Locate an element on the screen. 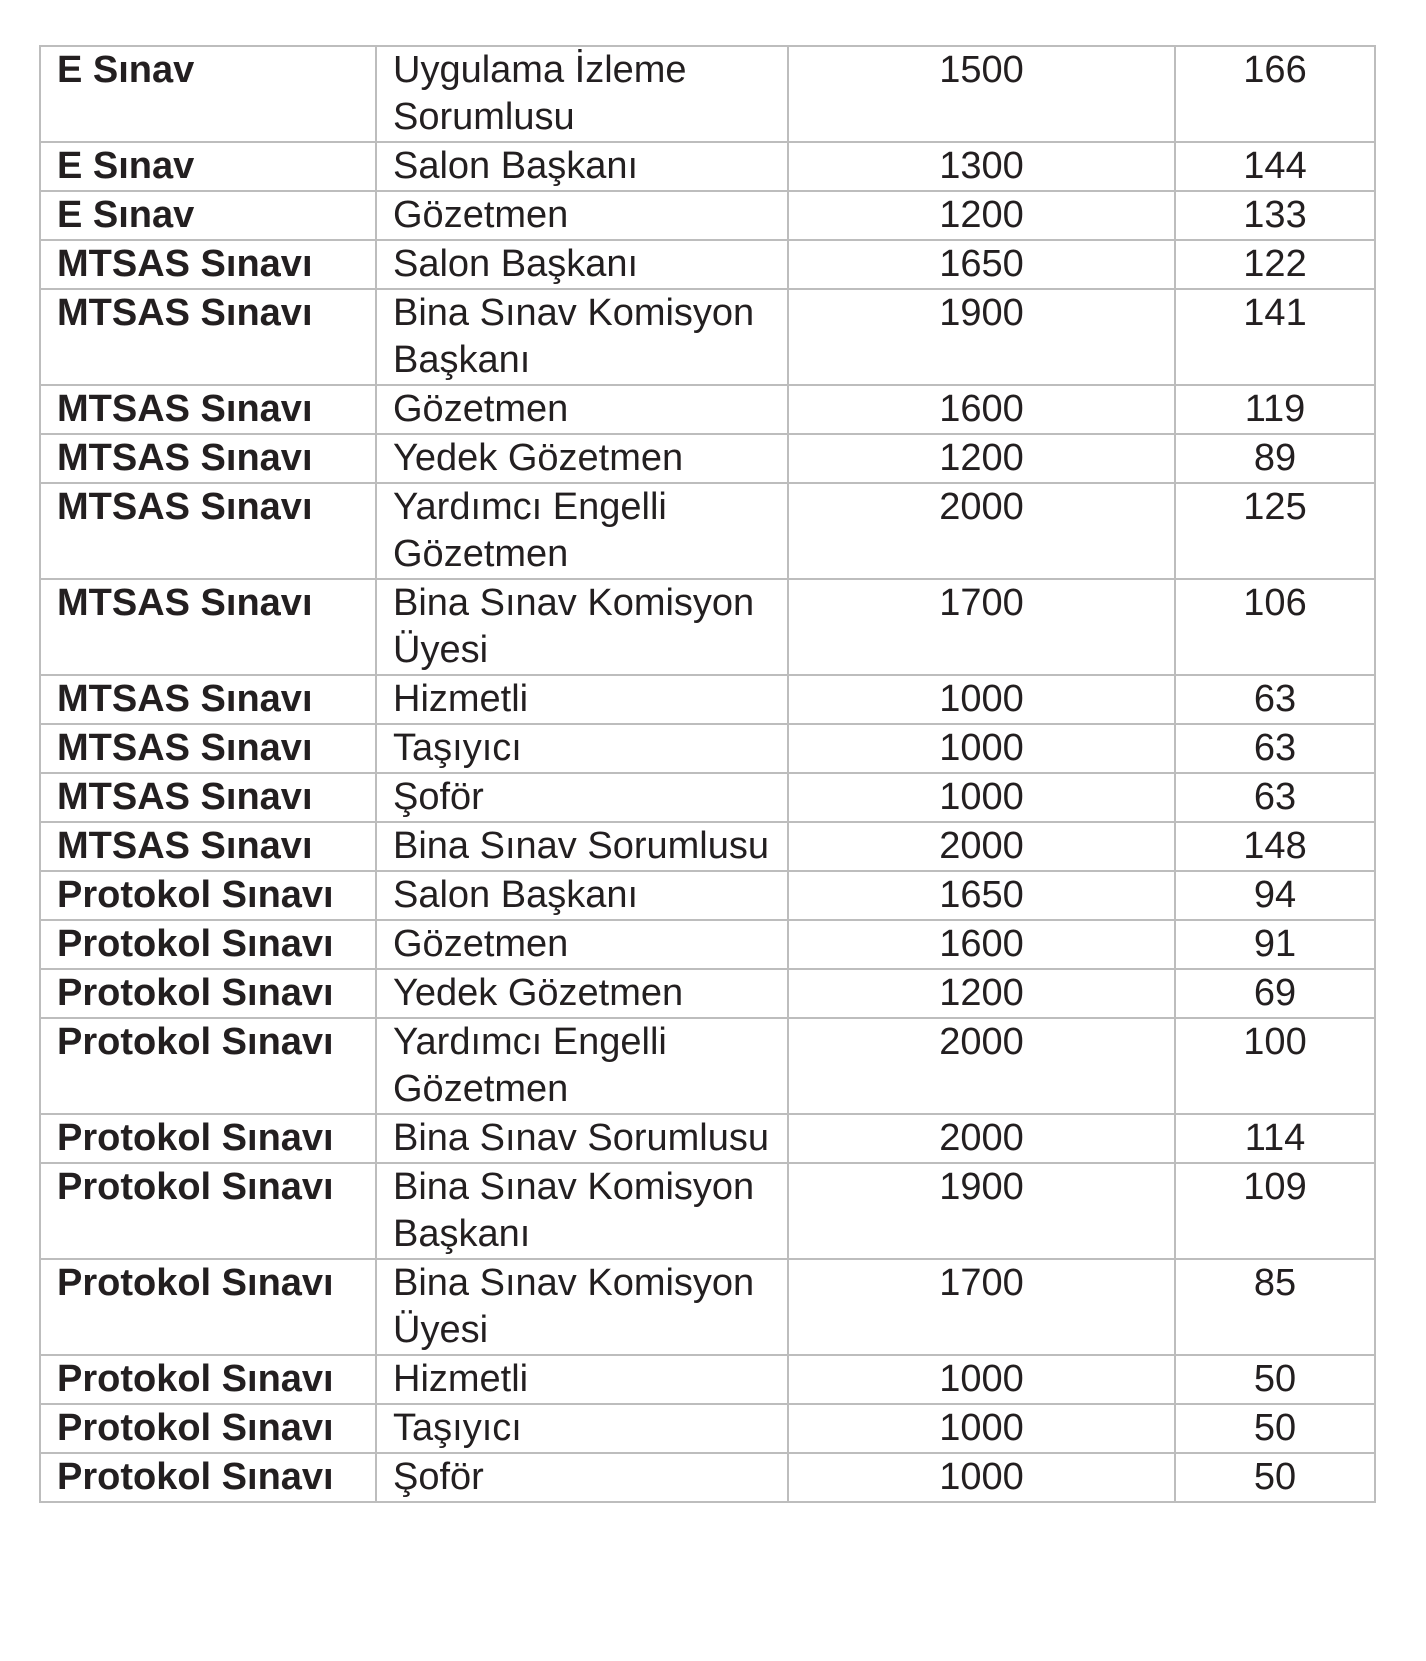  table-row: MTSAS Sınavı Yedek Gözetmen 1200 89 is located at coordinates (707, 458).